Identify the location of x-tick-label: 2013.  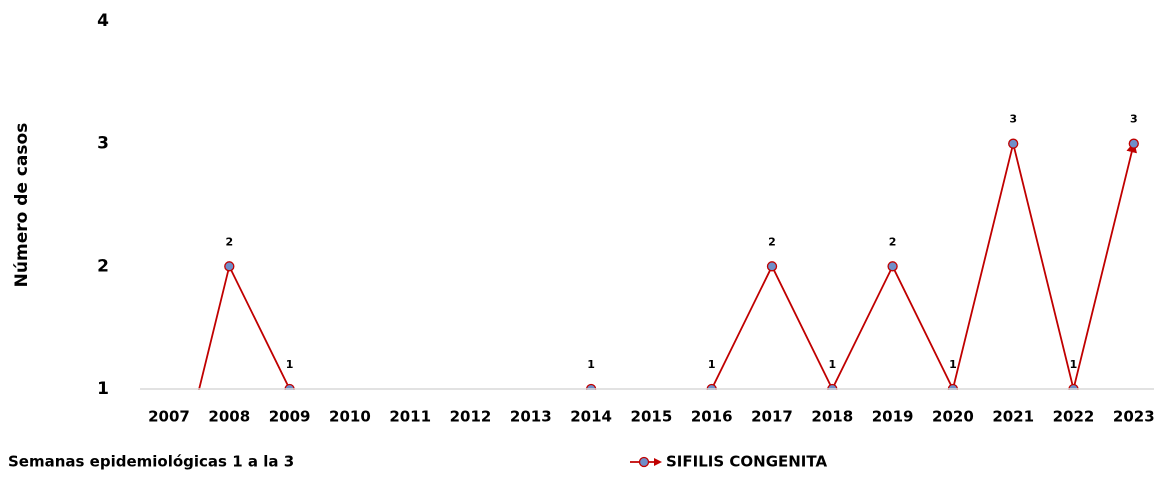
(531, 417).